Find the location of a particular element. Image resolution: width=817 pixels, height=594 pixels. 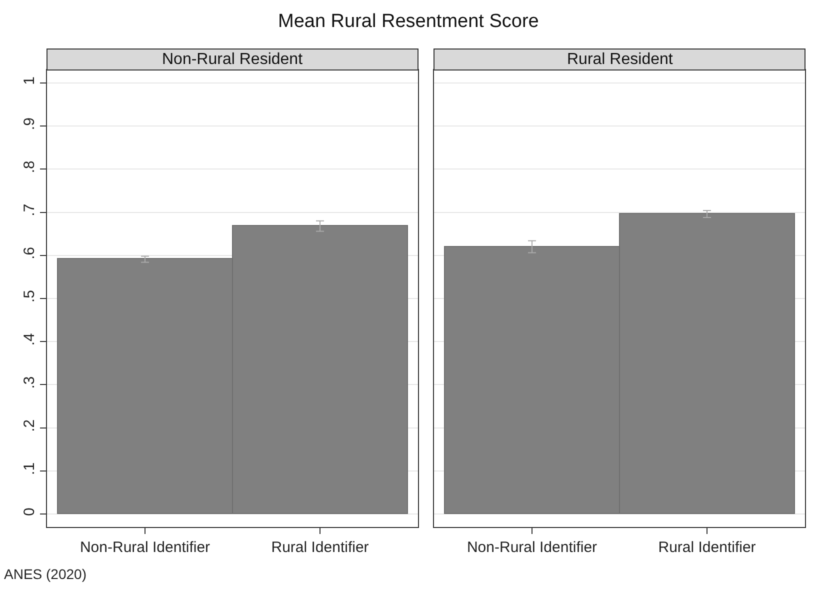

y-tick-label: .4 is located at coordinates (29, 339).